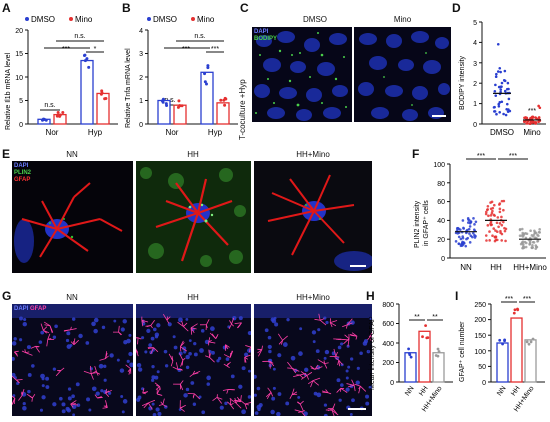 This screenshot has height=422, width=550. I want to click on astrocyte-e-hh, so click(193, 217).